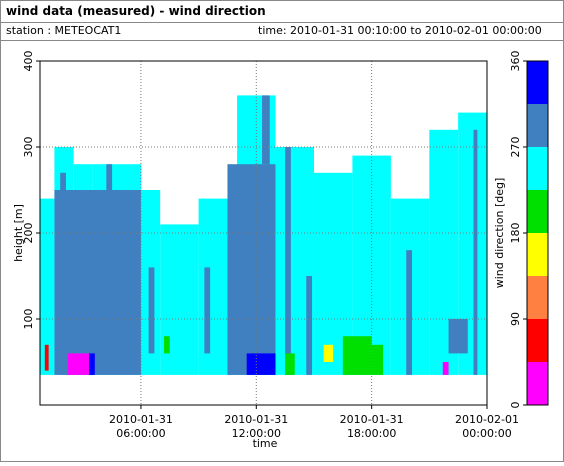  What do you see at coordinates (63, 30) in the screenshot?
I see `station: station : METEOCAT1` at bounding box center [63, 30].